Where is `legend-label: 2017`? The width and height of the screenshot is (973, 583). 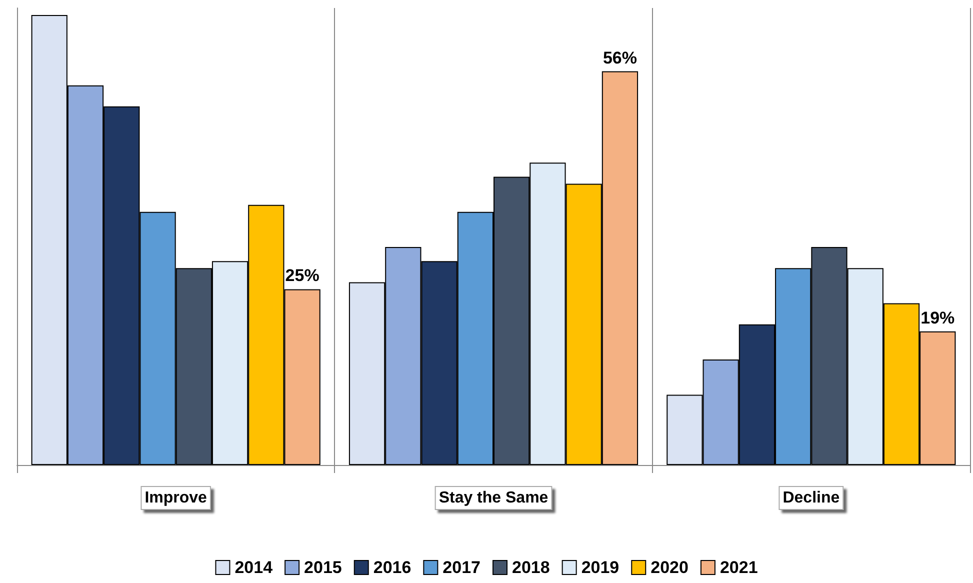 legend-label: 2017 is located at coordinates (461, 567).